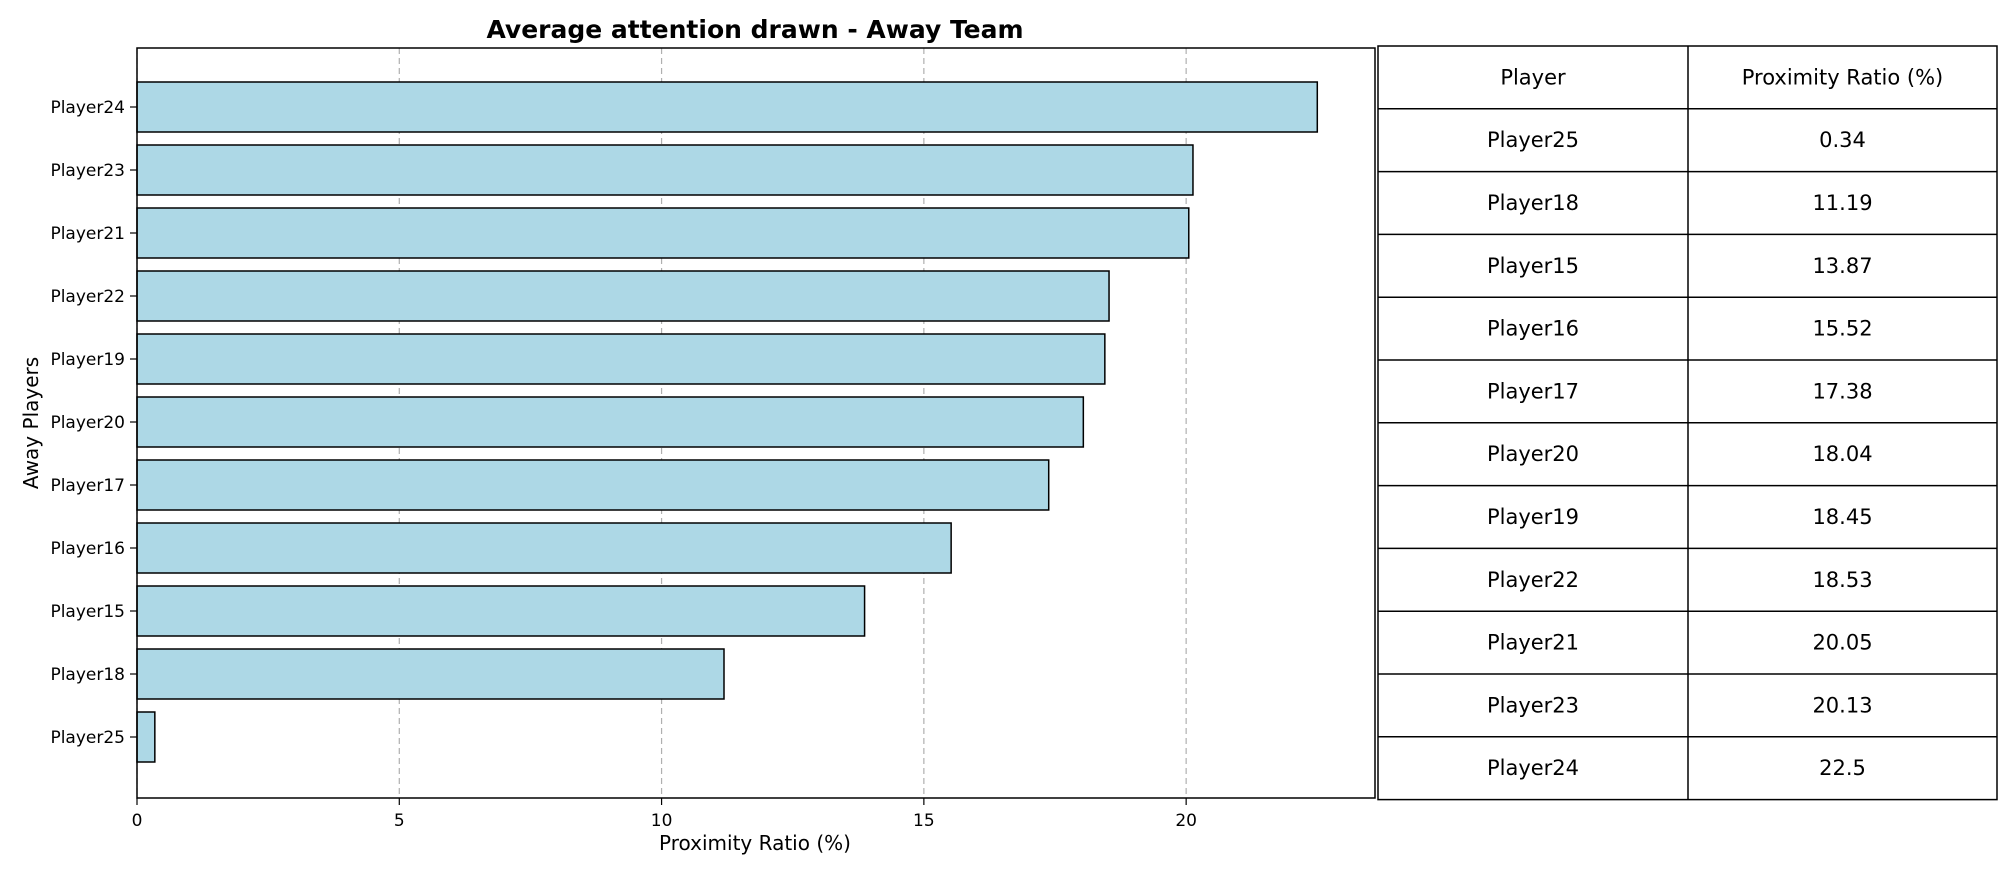 The width and height of the screenshot is (2000, 875). Describe the element at coordinates (87, 675) in the screenshot. I see `y-tick-label: Player18` at that location.